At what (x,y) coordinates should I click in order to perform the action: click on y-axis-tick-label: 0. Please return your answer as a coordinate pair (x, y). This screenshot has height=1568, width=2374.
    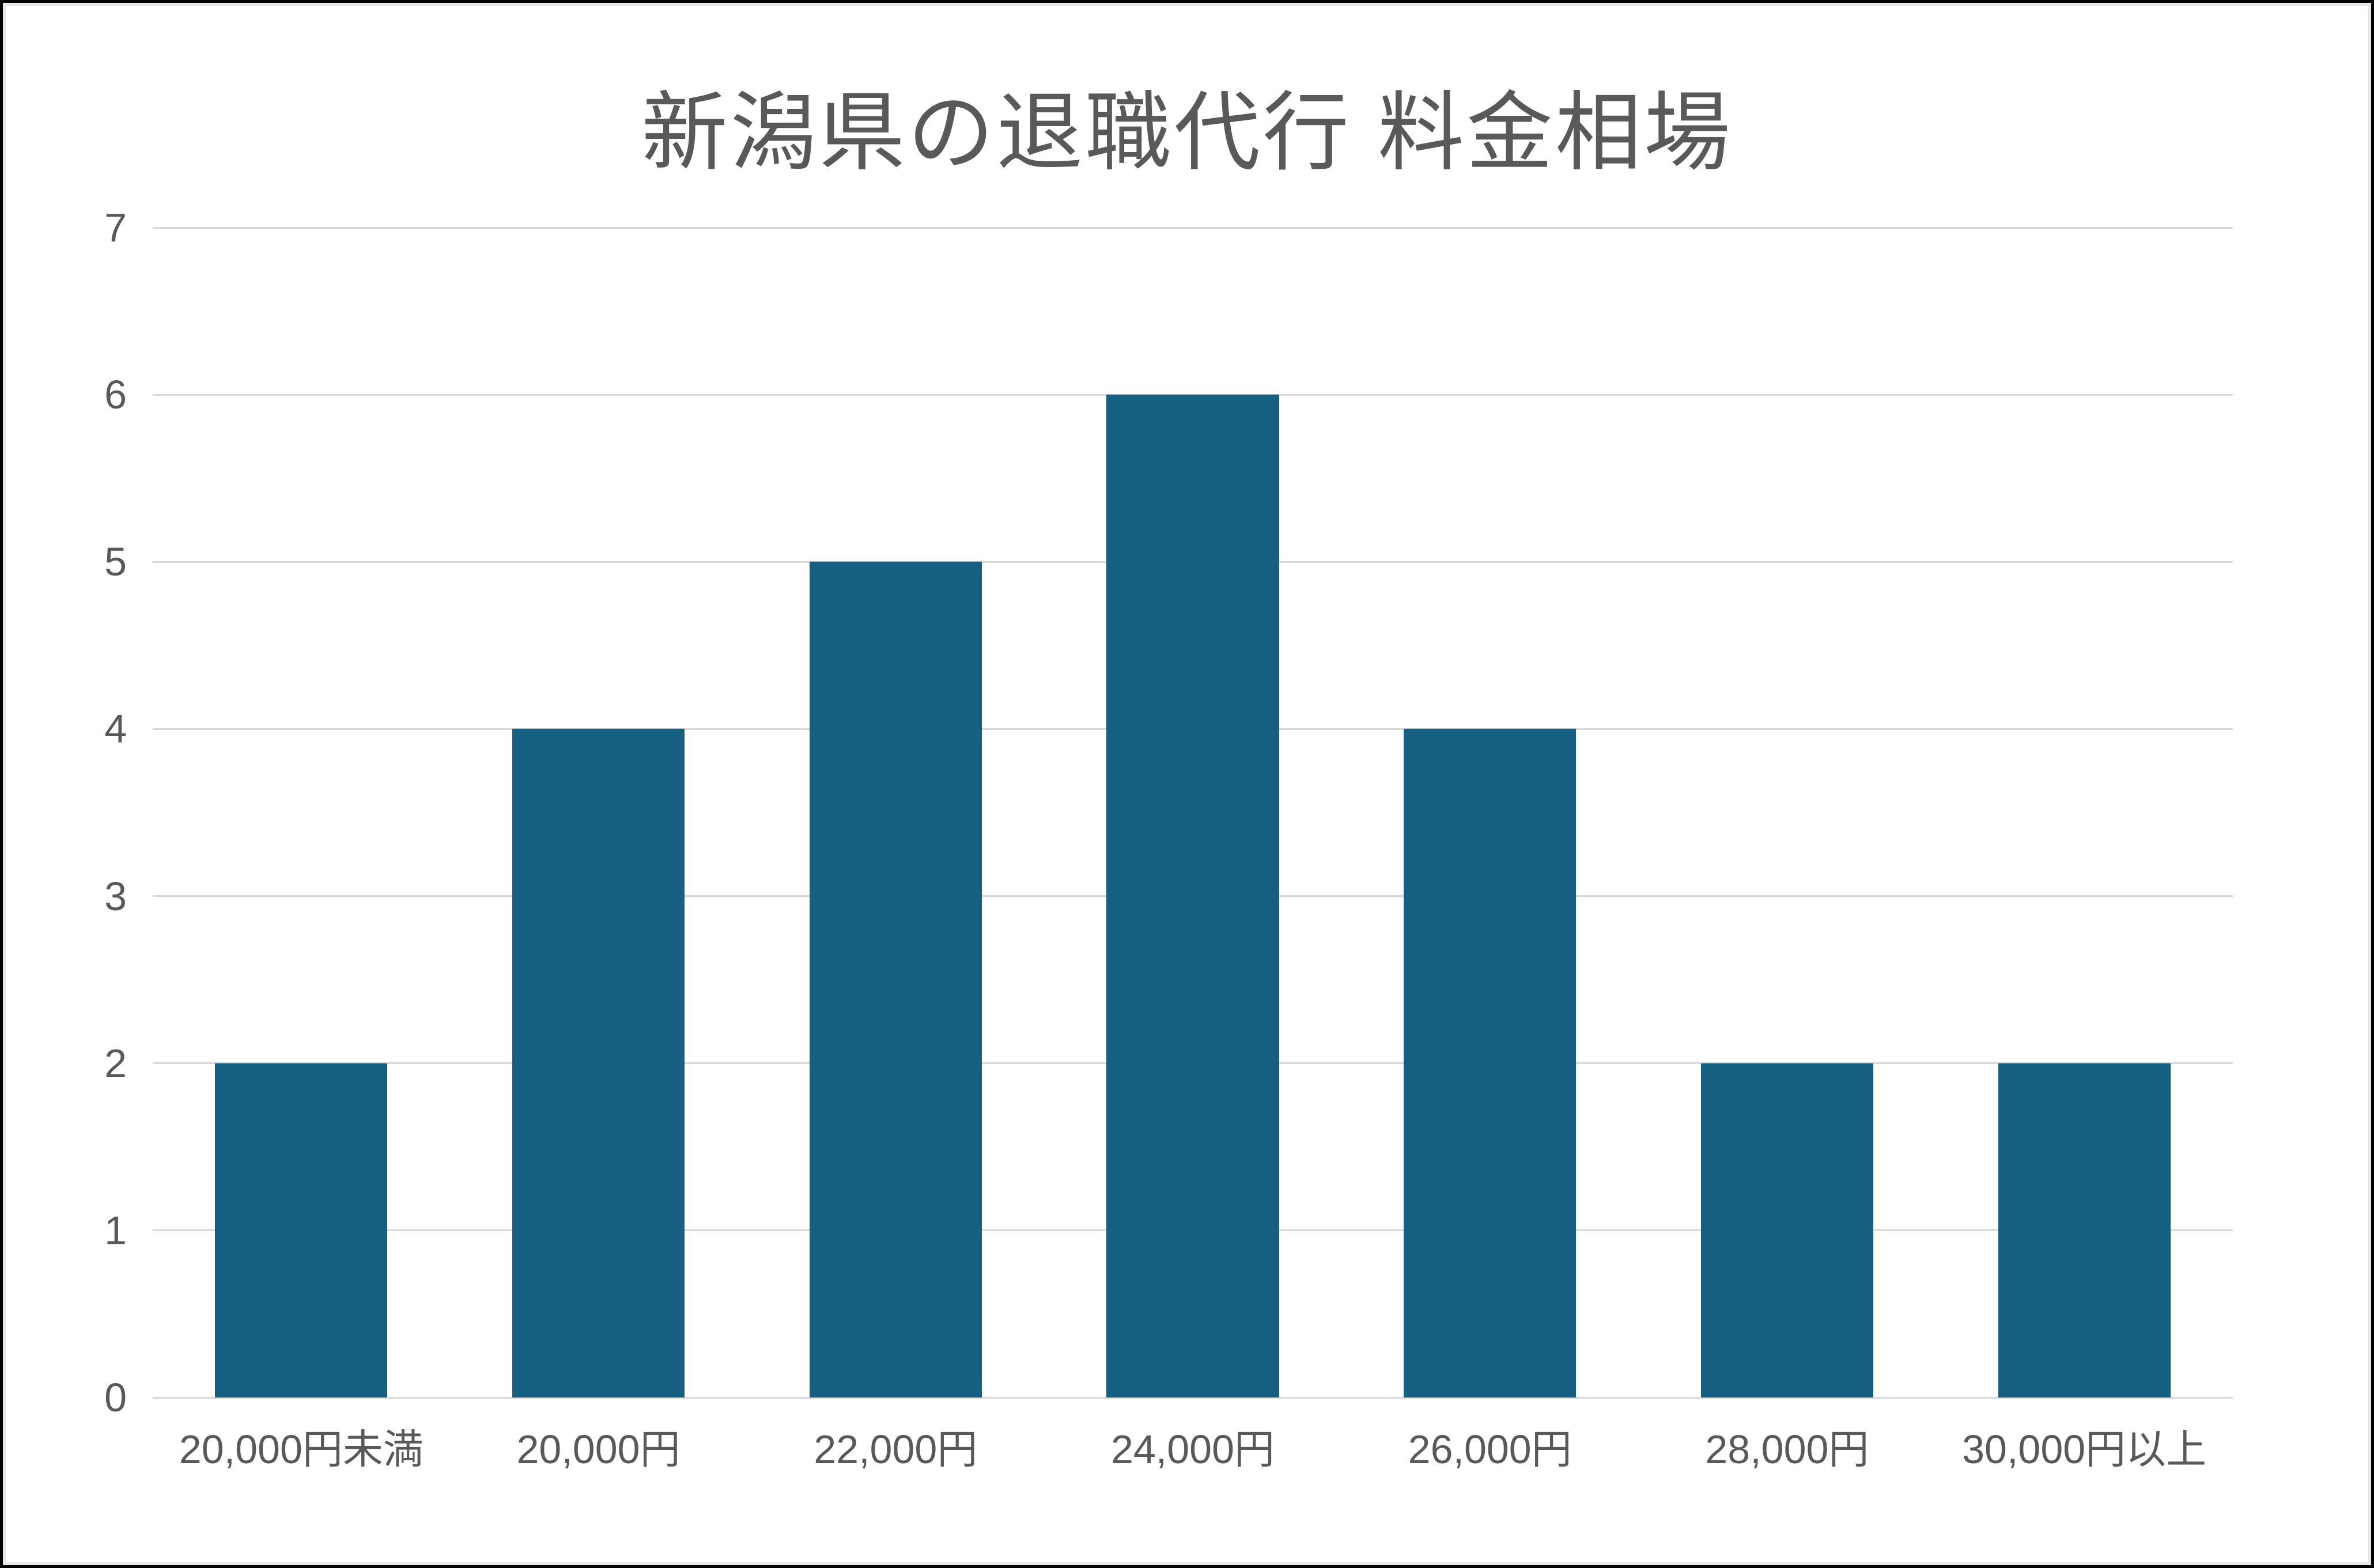
    Looking at the image, I should click on (115, 1397).